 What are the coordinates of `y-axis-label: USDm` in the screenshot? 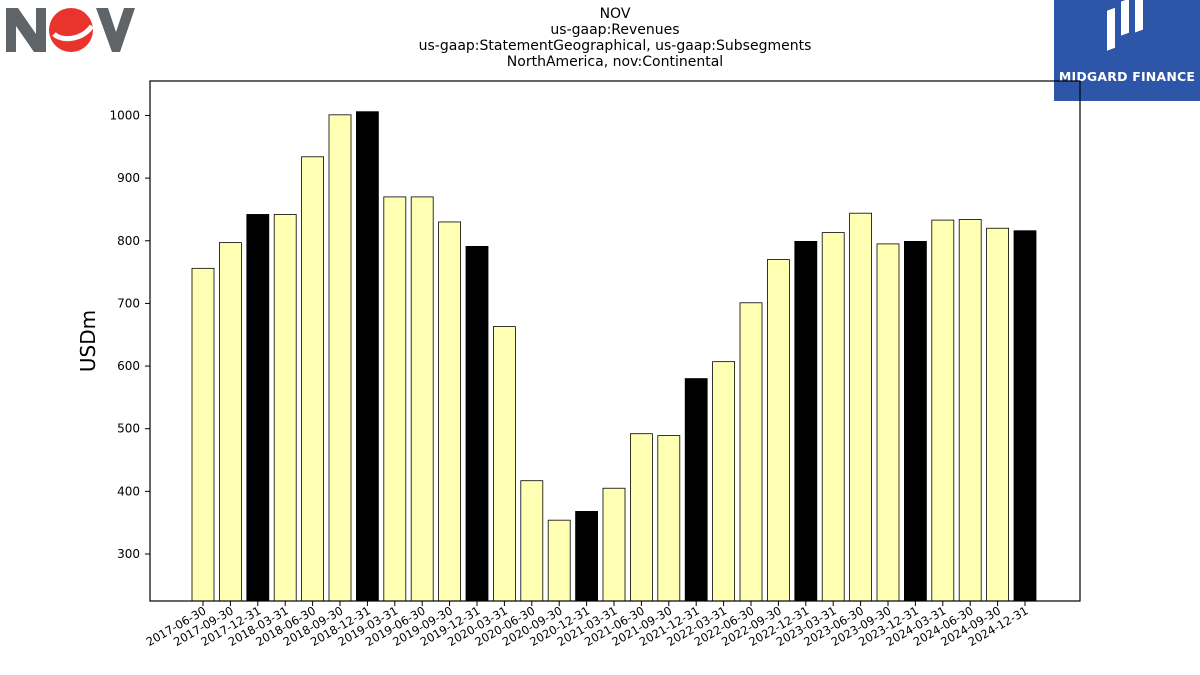 It's located at (88, 341).